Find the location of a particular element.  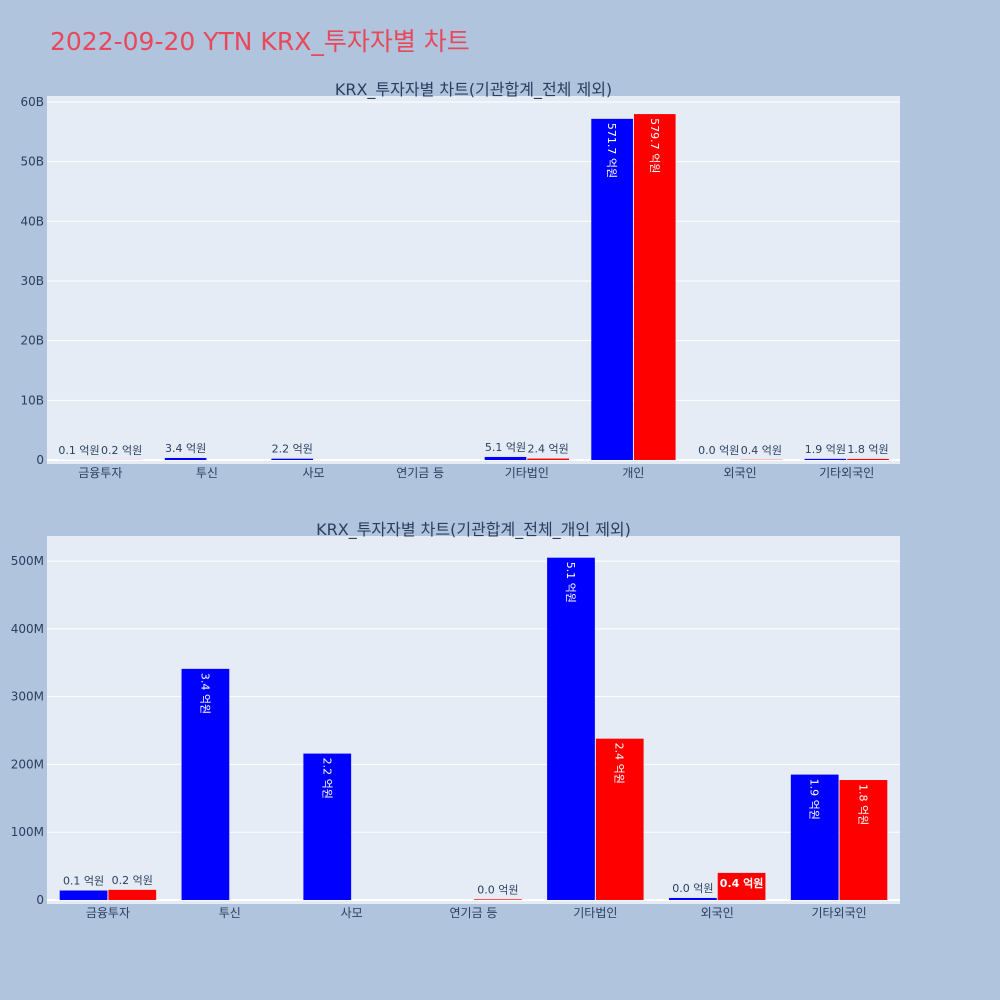

data-label: 579.7 억원 is located at coordinates (654, 145).